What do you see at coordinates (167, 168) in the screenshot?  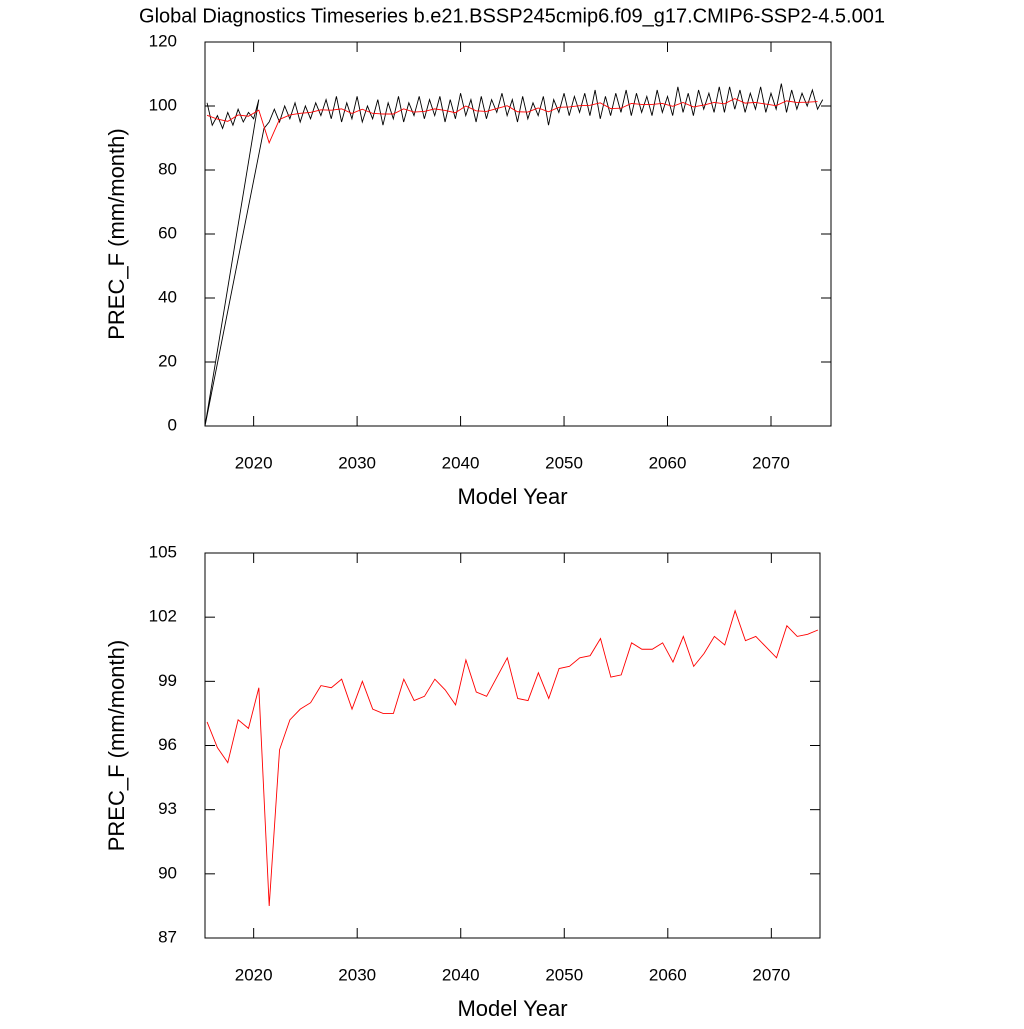 I see `y-tick-label: 80` at bounding box center [167, 168].